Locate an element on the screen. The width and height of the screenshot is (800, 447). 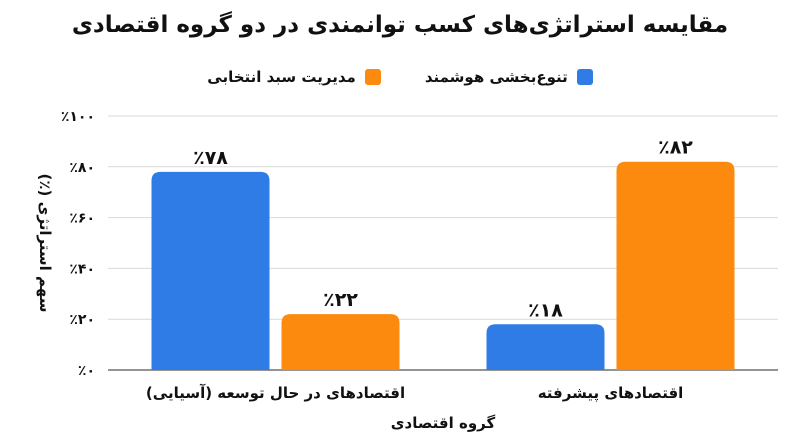
bar-data-label: ٪۲۲ is located at coordinates (340, 300).